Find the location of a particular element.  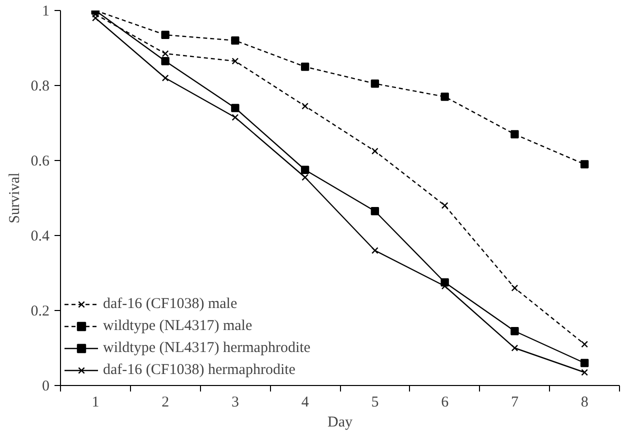

y-tick-label: 0.8 is located at coordinates (40, 86).